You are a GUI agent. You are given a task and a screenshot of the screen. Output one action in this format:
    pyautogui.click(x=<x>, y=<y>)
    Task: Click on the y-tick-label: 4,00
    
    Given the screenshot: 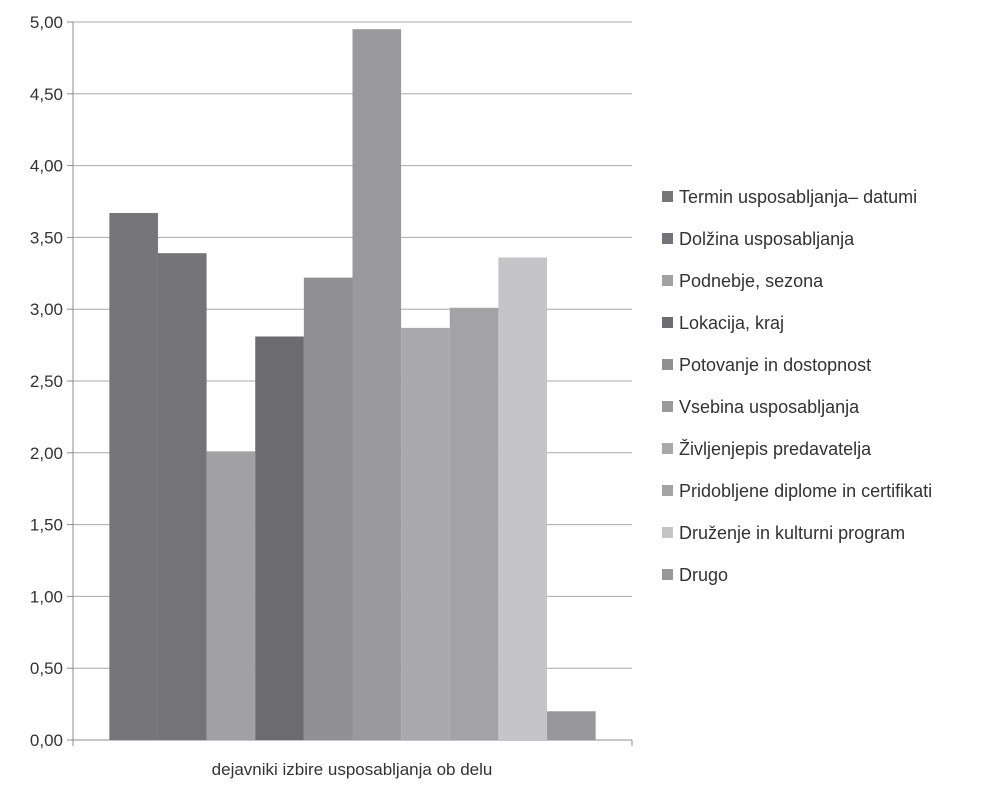 What is the action you would take?
    pyautogui.click(x=46, y=166)
    